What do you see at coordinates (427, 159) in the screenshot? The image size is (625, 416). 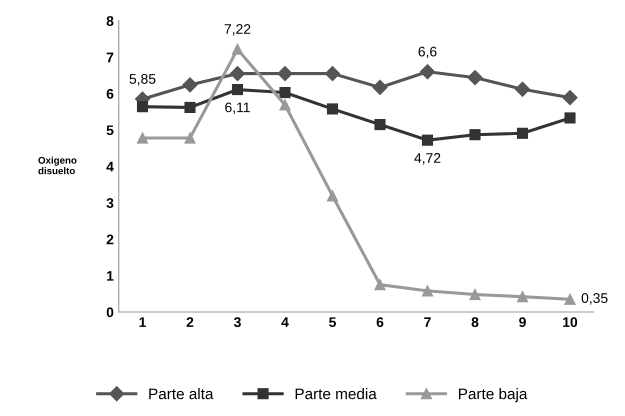 I see `data-label: 4,72` at bounding box center [427, 159].